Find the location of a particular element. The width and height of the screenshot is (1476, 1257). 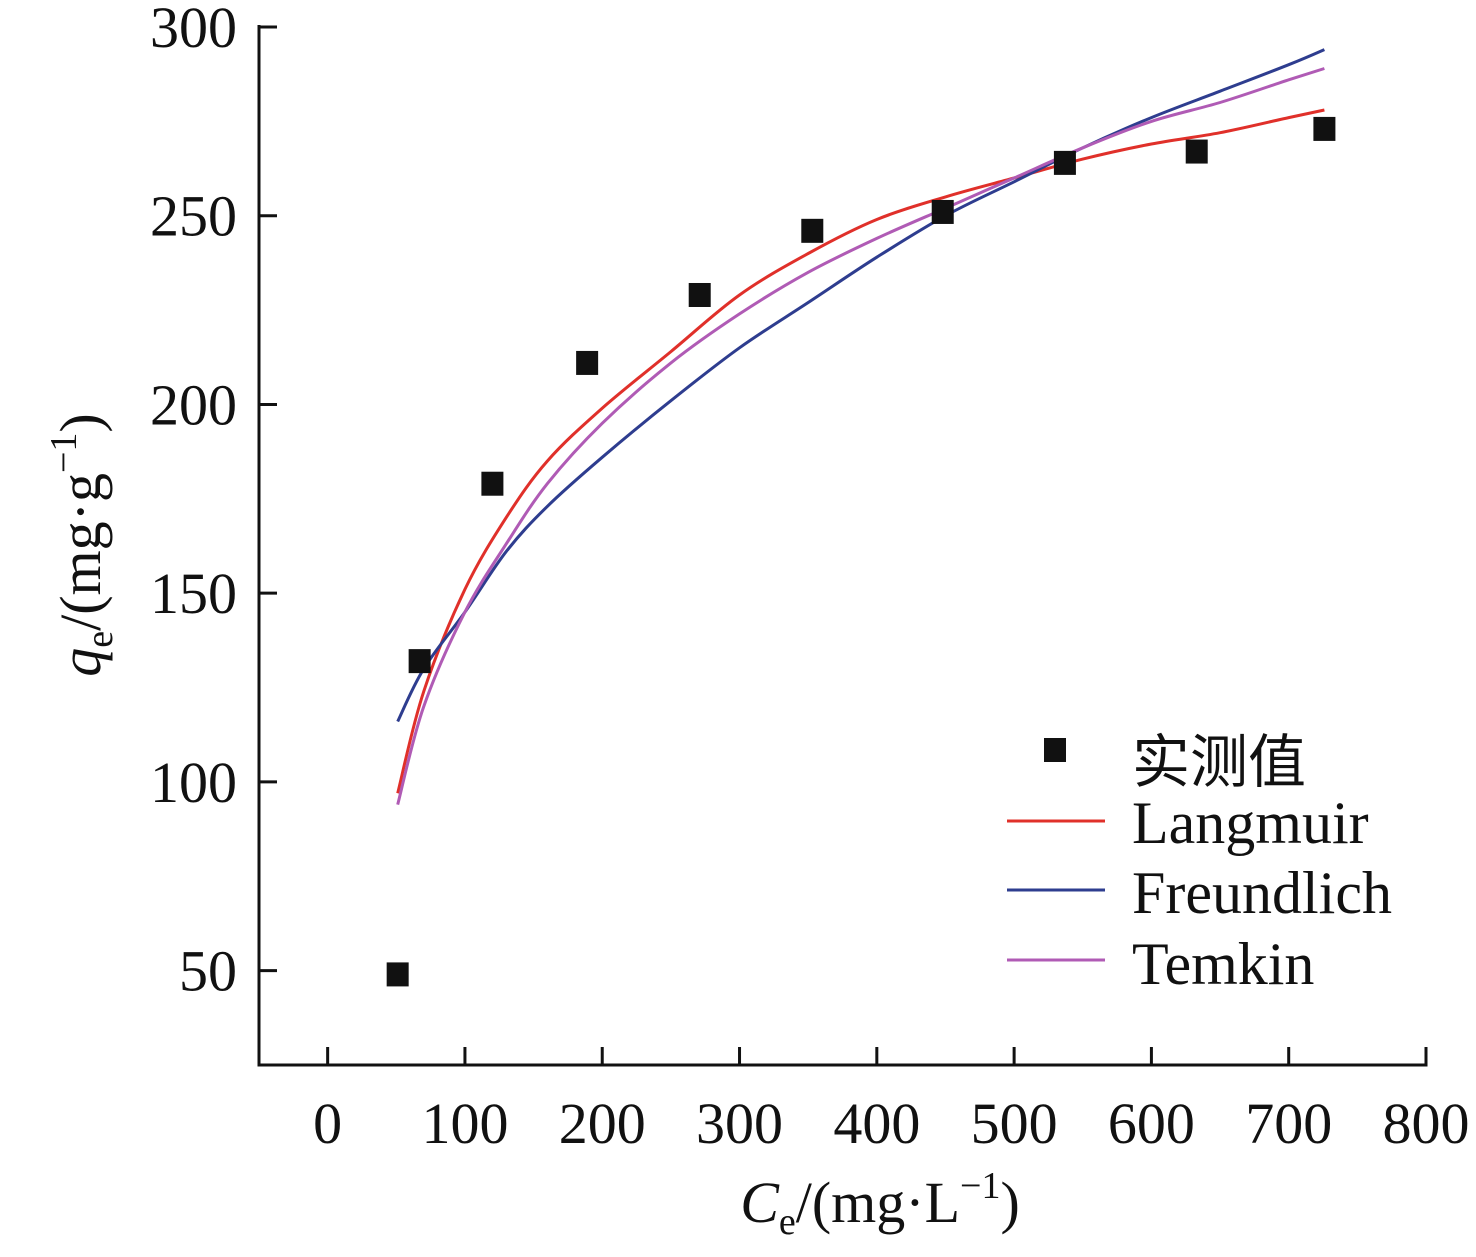

x-tick-label: 100 is located at coordinates (464, 1123).